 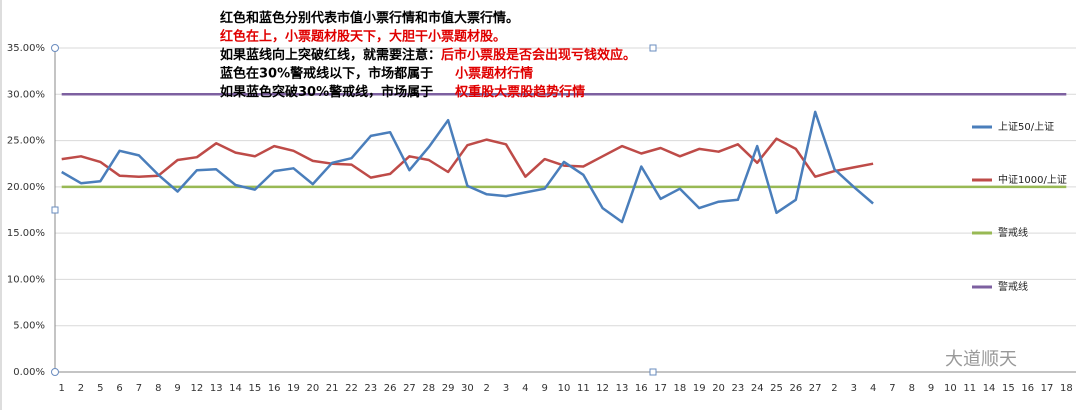 What do you see at coordinates (467, 388) in the screenshot?
I see `x-tick-label: 30` at bounding box center [467, 388].